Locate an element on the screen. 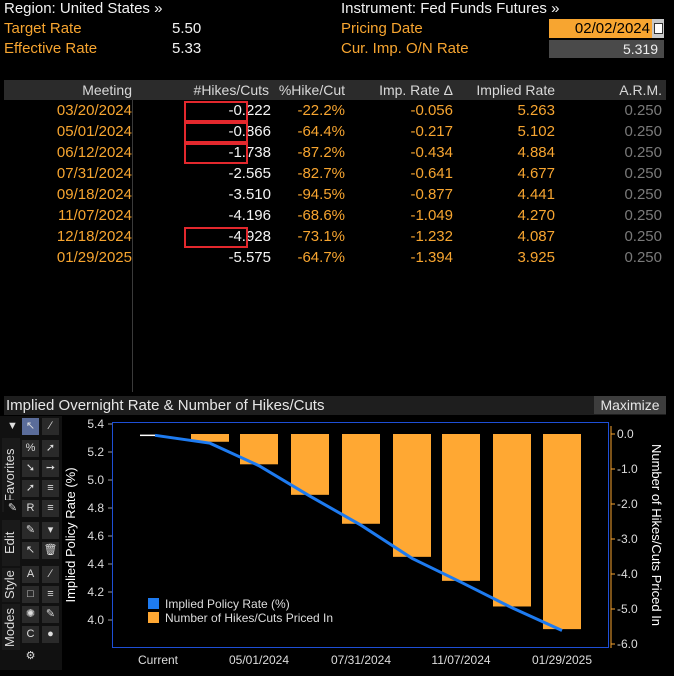 The height and width of the screenshot is (676, 674). trend-line-icon: ➚ is located at coordinates (50, 448).